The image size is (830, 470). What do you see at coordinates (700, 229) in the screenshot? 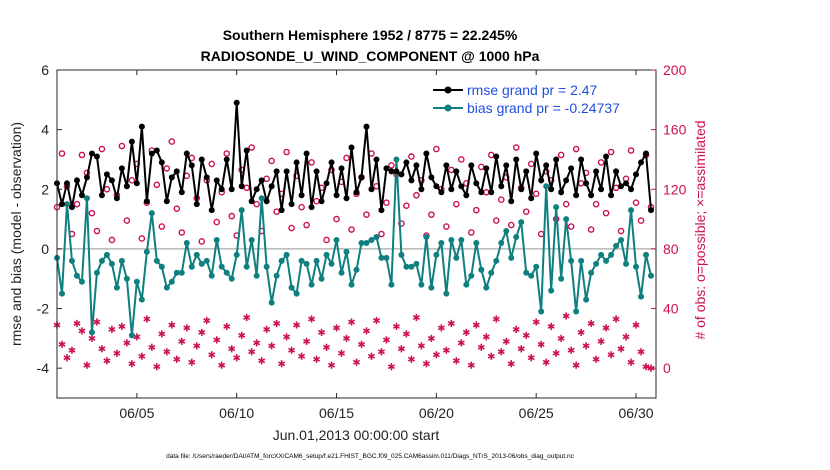
I see `y2-axis-label: # of obs: o=possible; ×=assimilated` at bounding box center [700, 229].